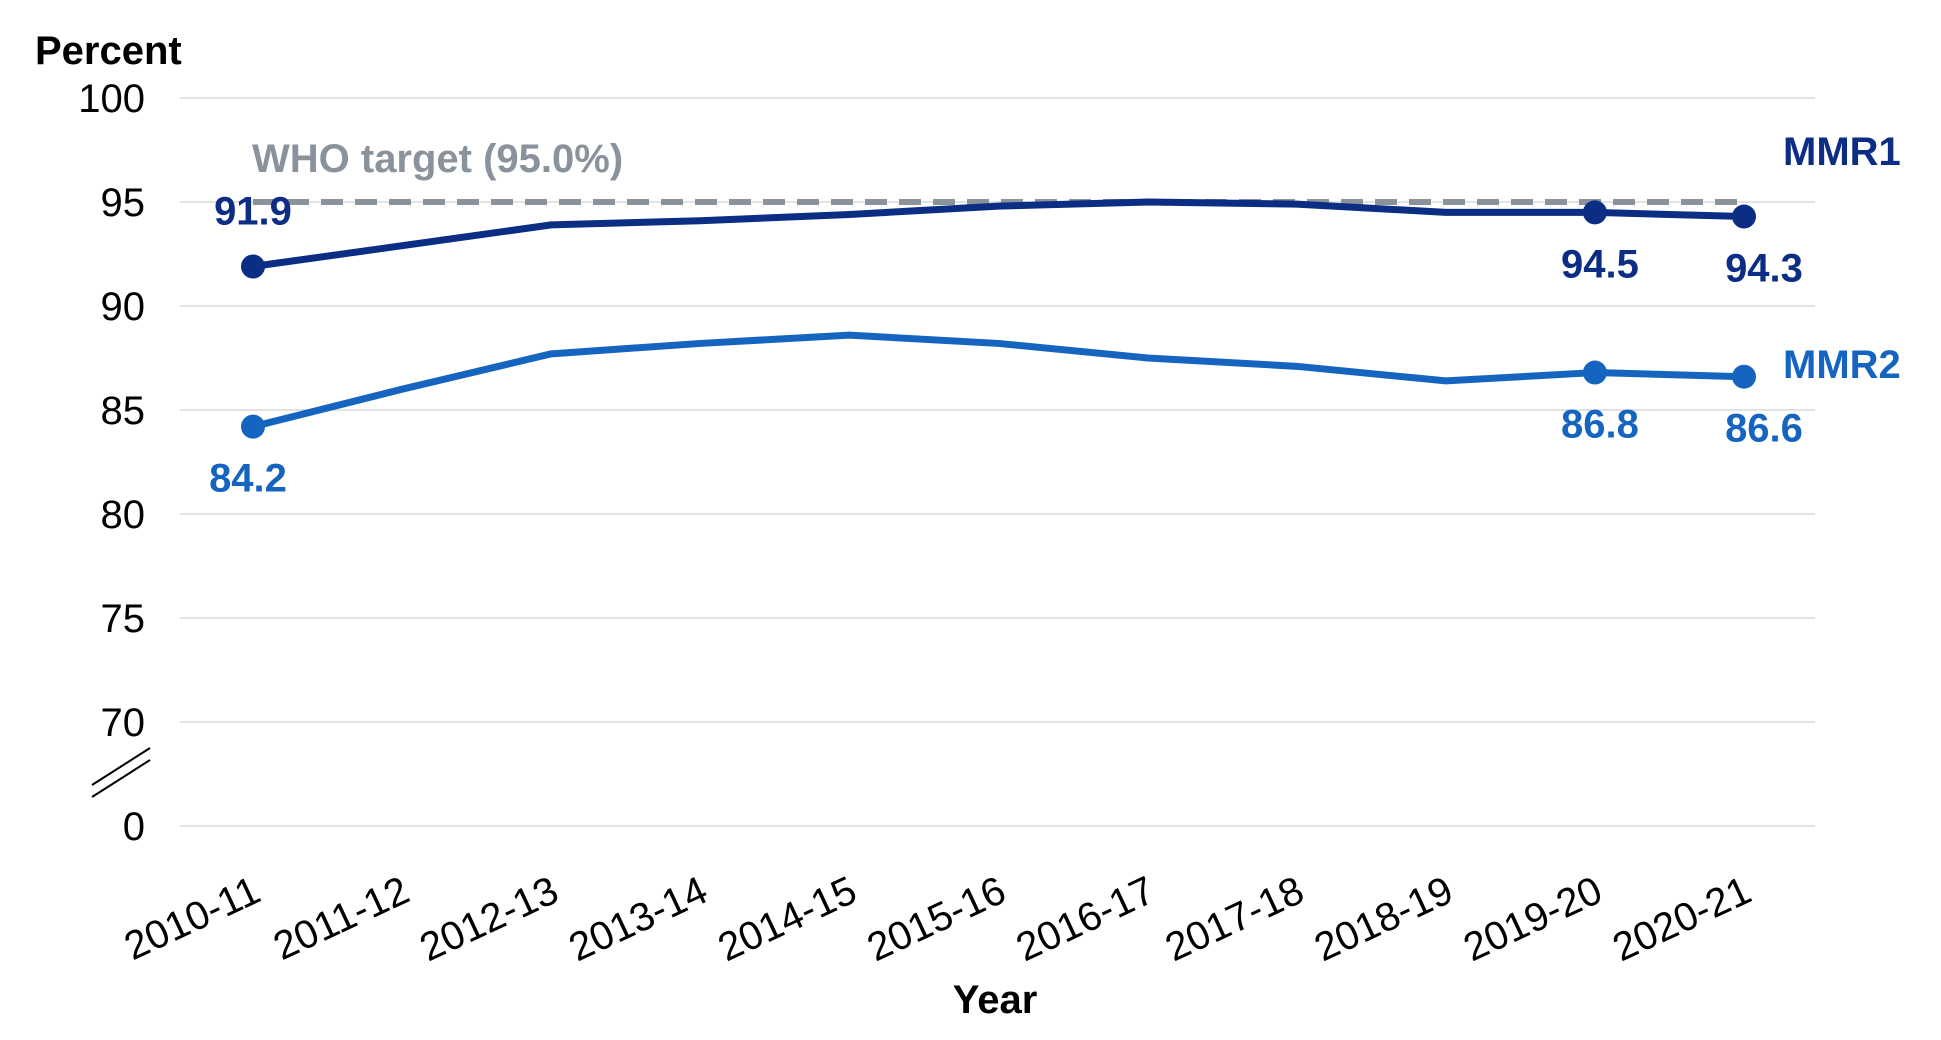 The image size is (1941, 1040). What do you see at coordinates (1682, 919) in the screenshot?
I see `x-tick-label: 2020-21` at bounding box center [1682, 919].